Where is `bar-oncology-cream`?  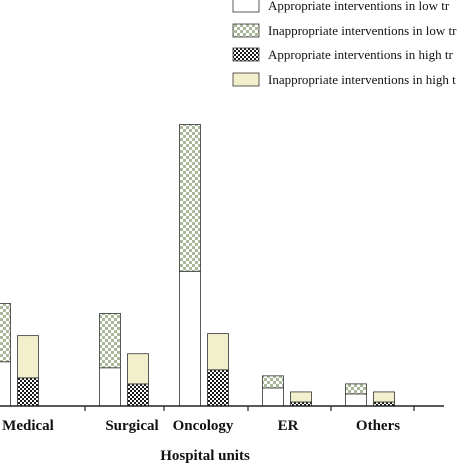
bar-oncology-cream is located at coordinates (218, 352).